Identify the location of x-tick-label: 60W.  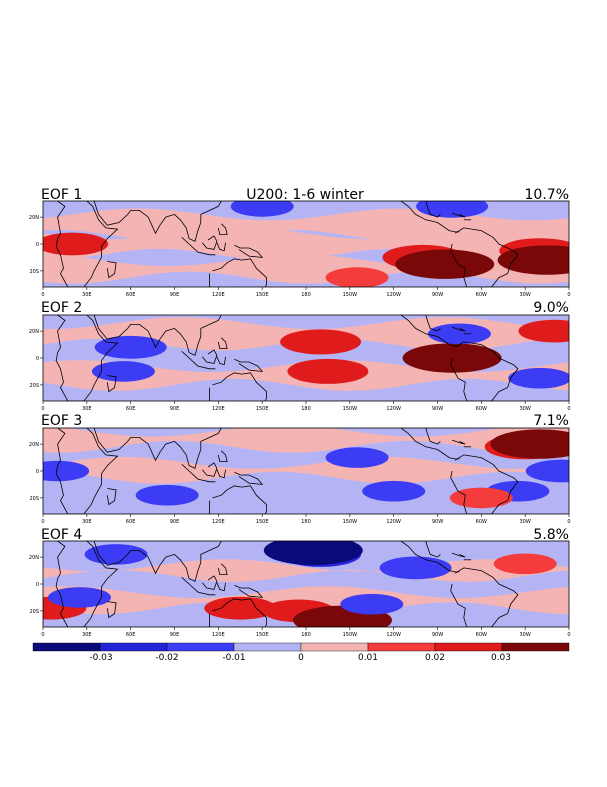
(481, 635).